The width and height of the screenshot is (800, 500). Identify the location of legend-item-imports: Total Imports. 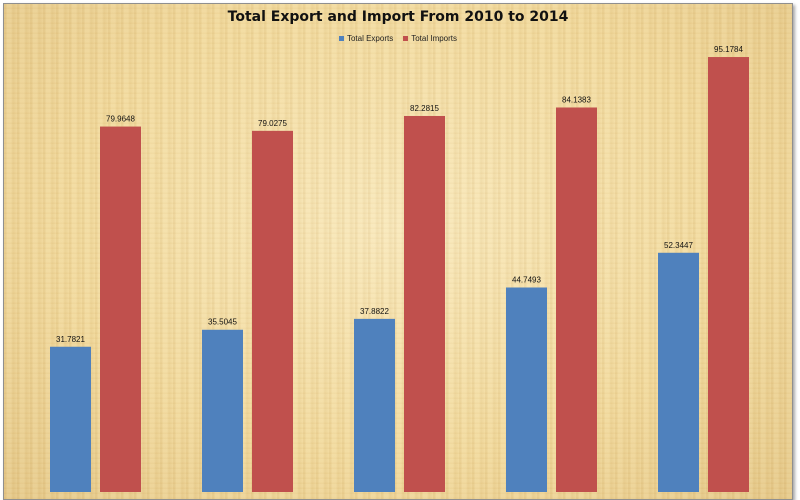
(430, 38).